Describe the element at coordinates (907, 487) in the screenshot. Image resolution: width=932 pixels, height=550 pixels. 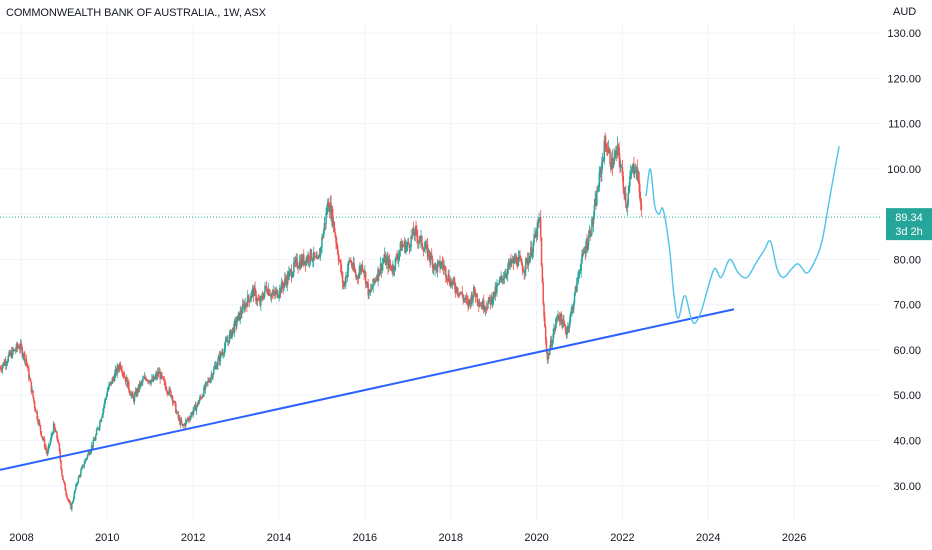
I see `y-tick-label: 30.00` at that location.